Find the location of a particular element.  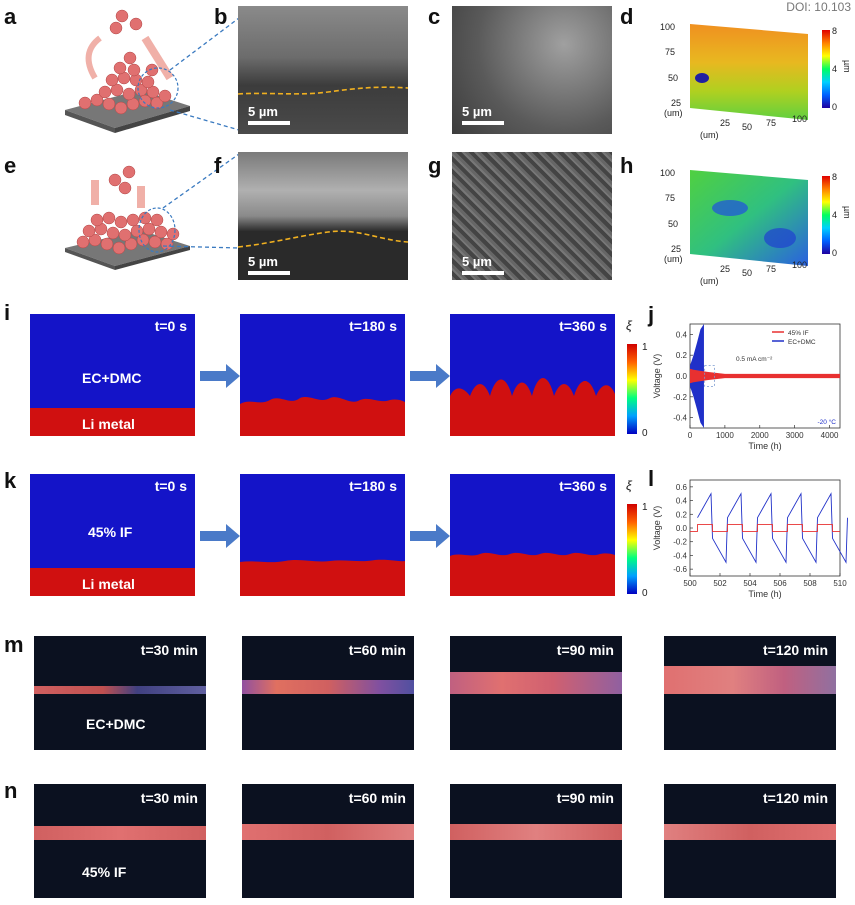

topography-map-h is located at coordinates (749, 218).